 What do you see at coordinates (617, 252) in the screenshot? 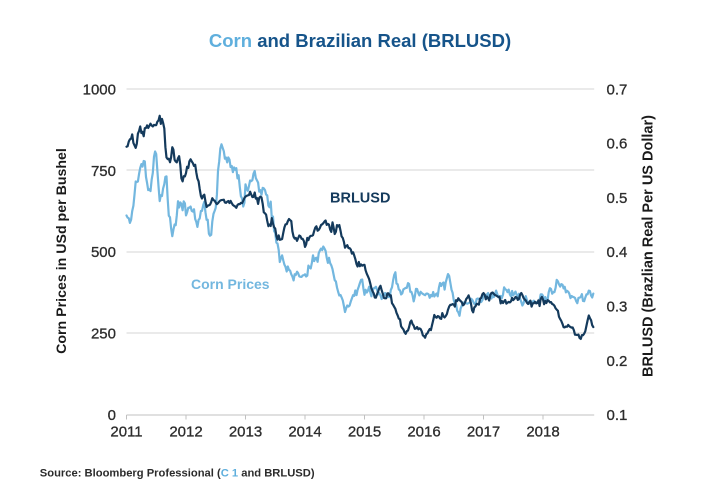
I see `svg-text: 0.4` at bounding box center [617, 252].